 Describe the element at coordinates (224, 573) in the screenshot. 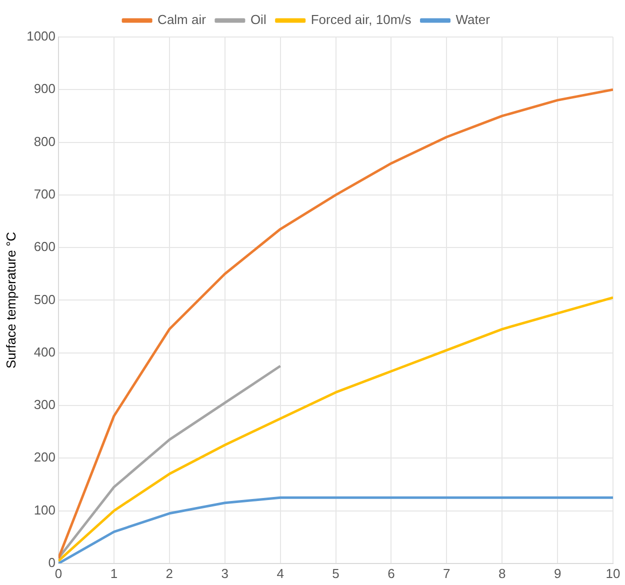

I see `x-tick-label: 3` at that location.